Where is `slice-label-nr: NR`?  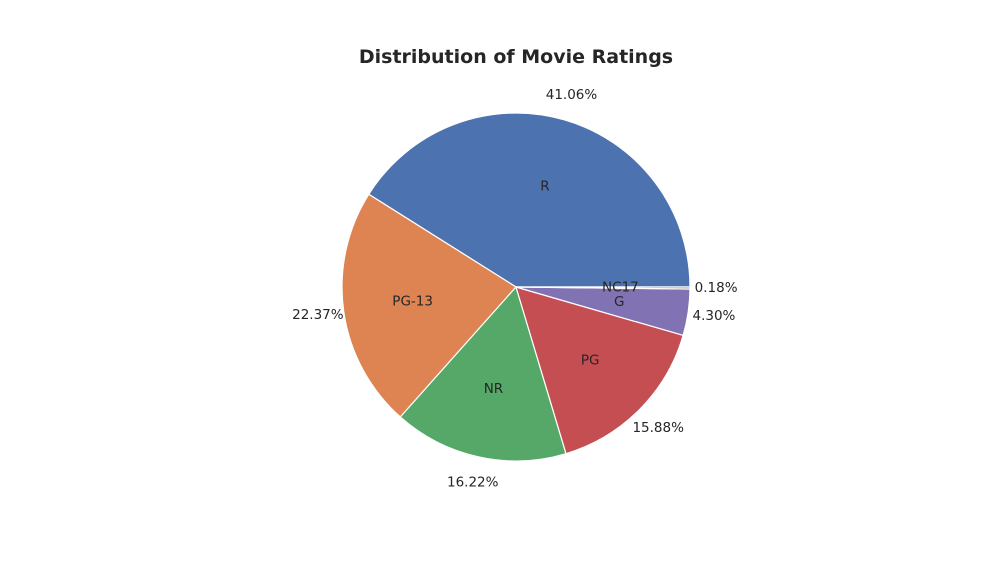 slice-label-nr: NR is located at coordinates (493, 389).